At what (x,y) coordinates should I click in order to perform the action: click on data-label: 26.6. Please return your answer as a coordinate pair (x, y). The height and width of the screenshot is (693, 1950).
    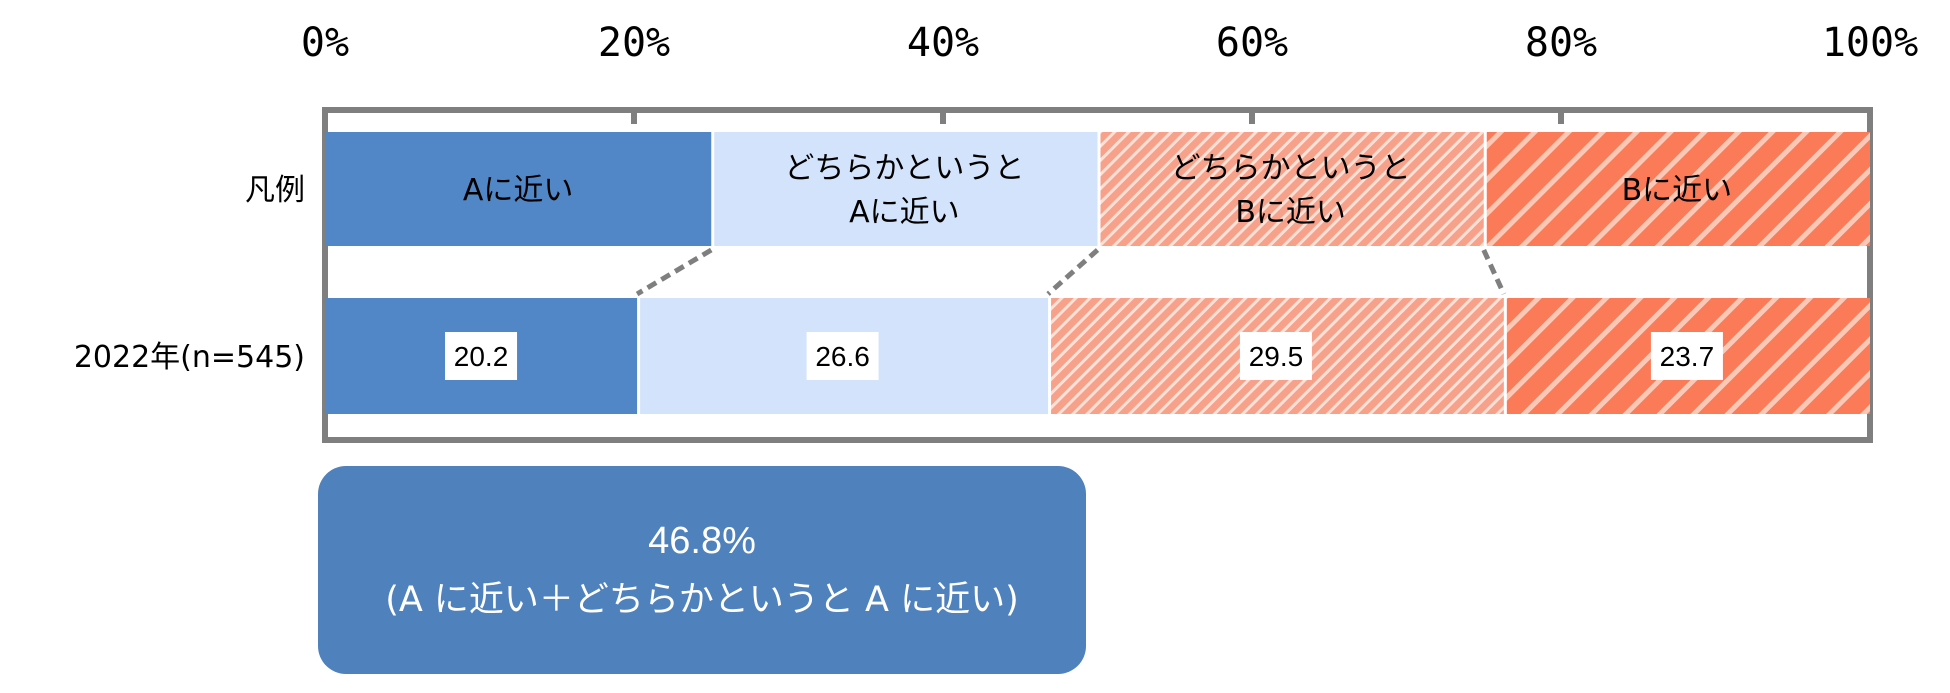
    Looking at the image, I should click on (842, 356).